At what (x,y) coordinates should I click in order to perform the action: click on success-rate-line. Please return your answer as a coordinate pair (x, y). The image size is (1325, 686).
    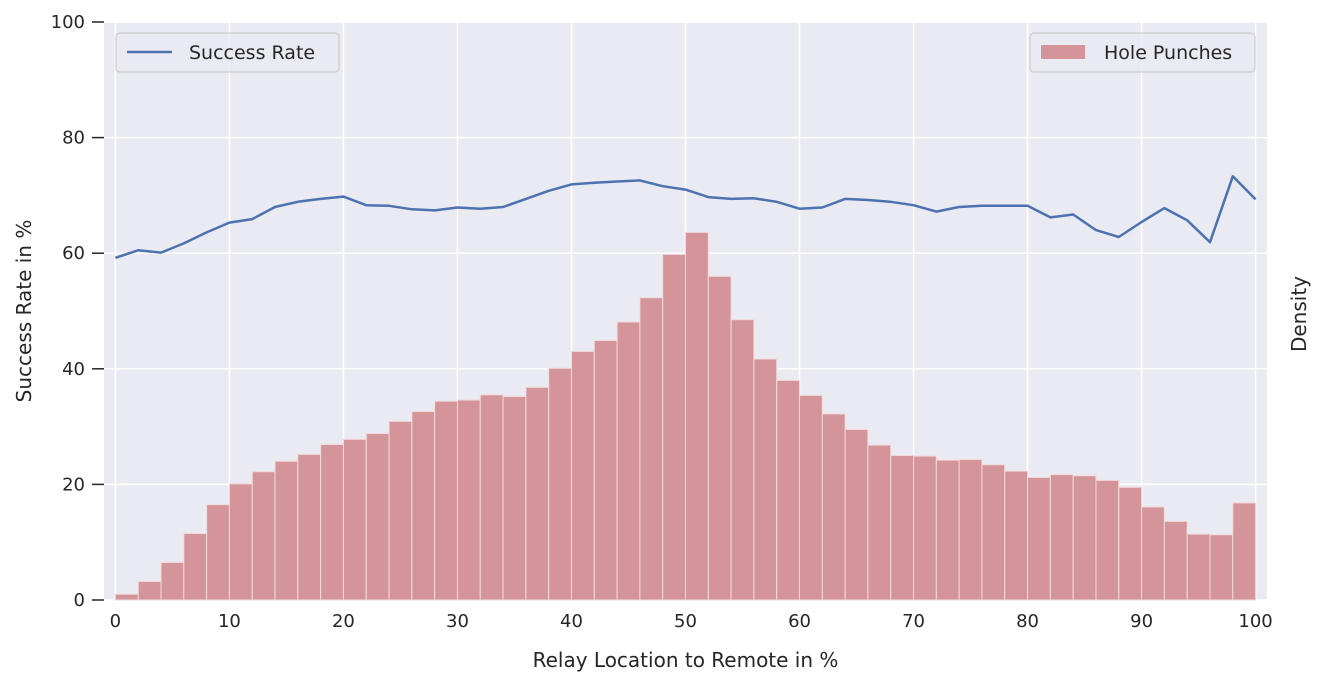
    Looking at the image, I should click on (686, 217).